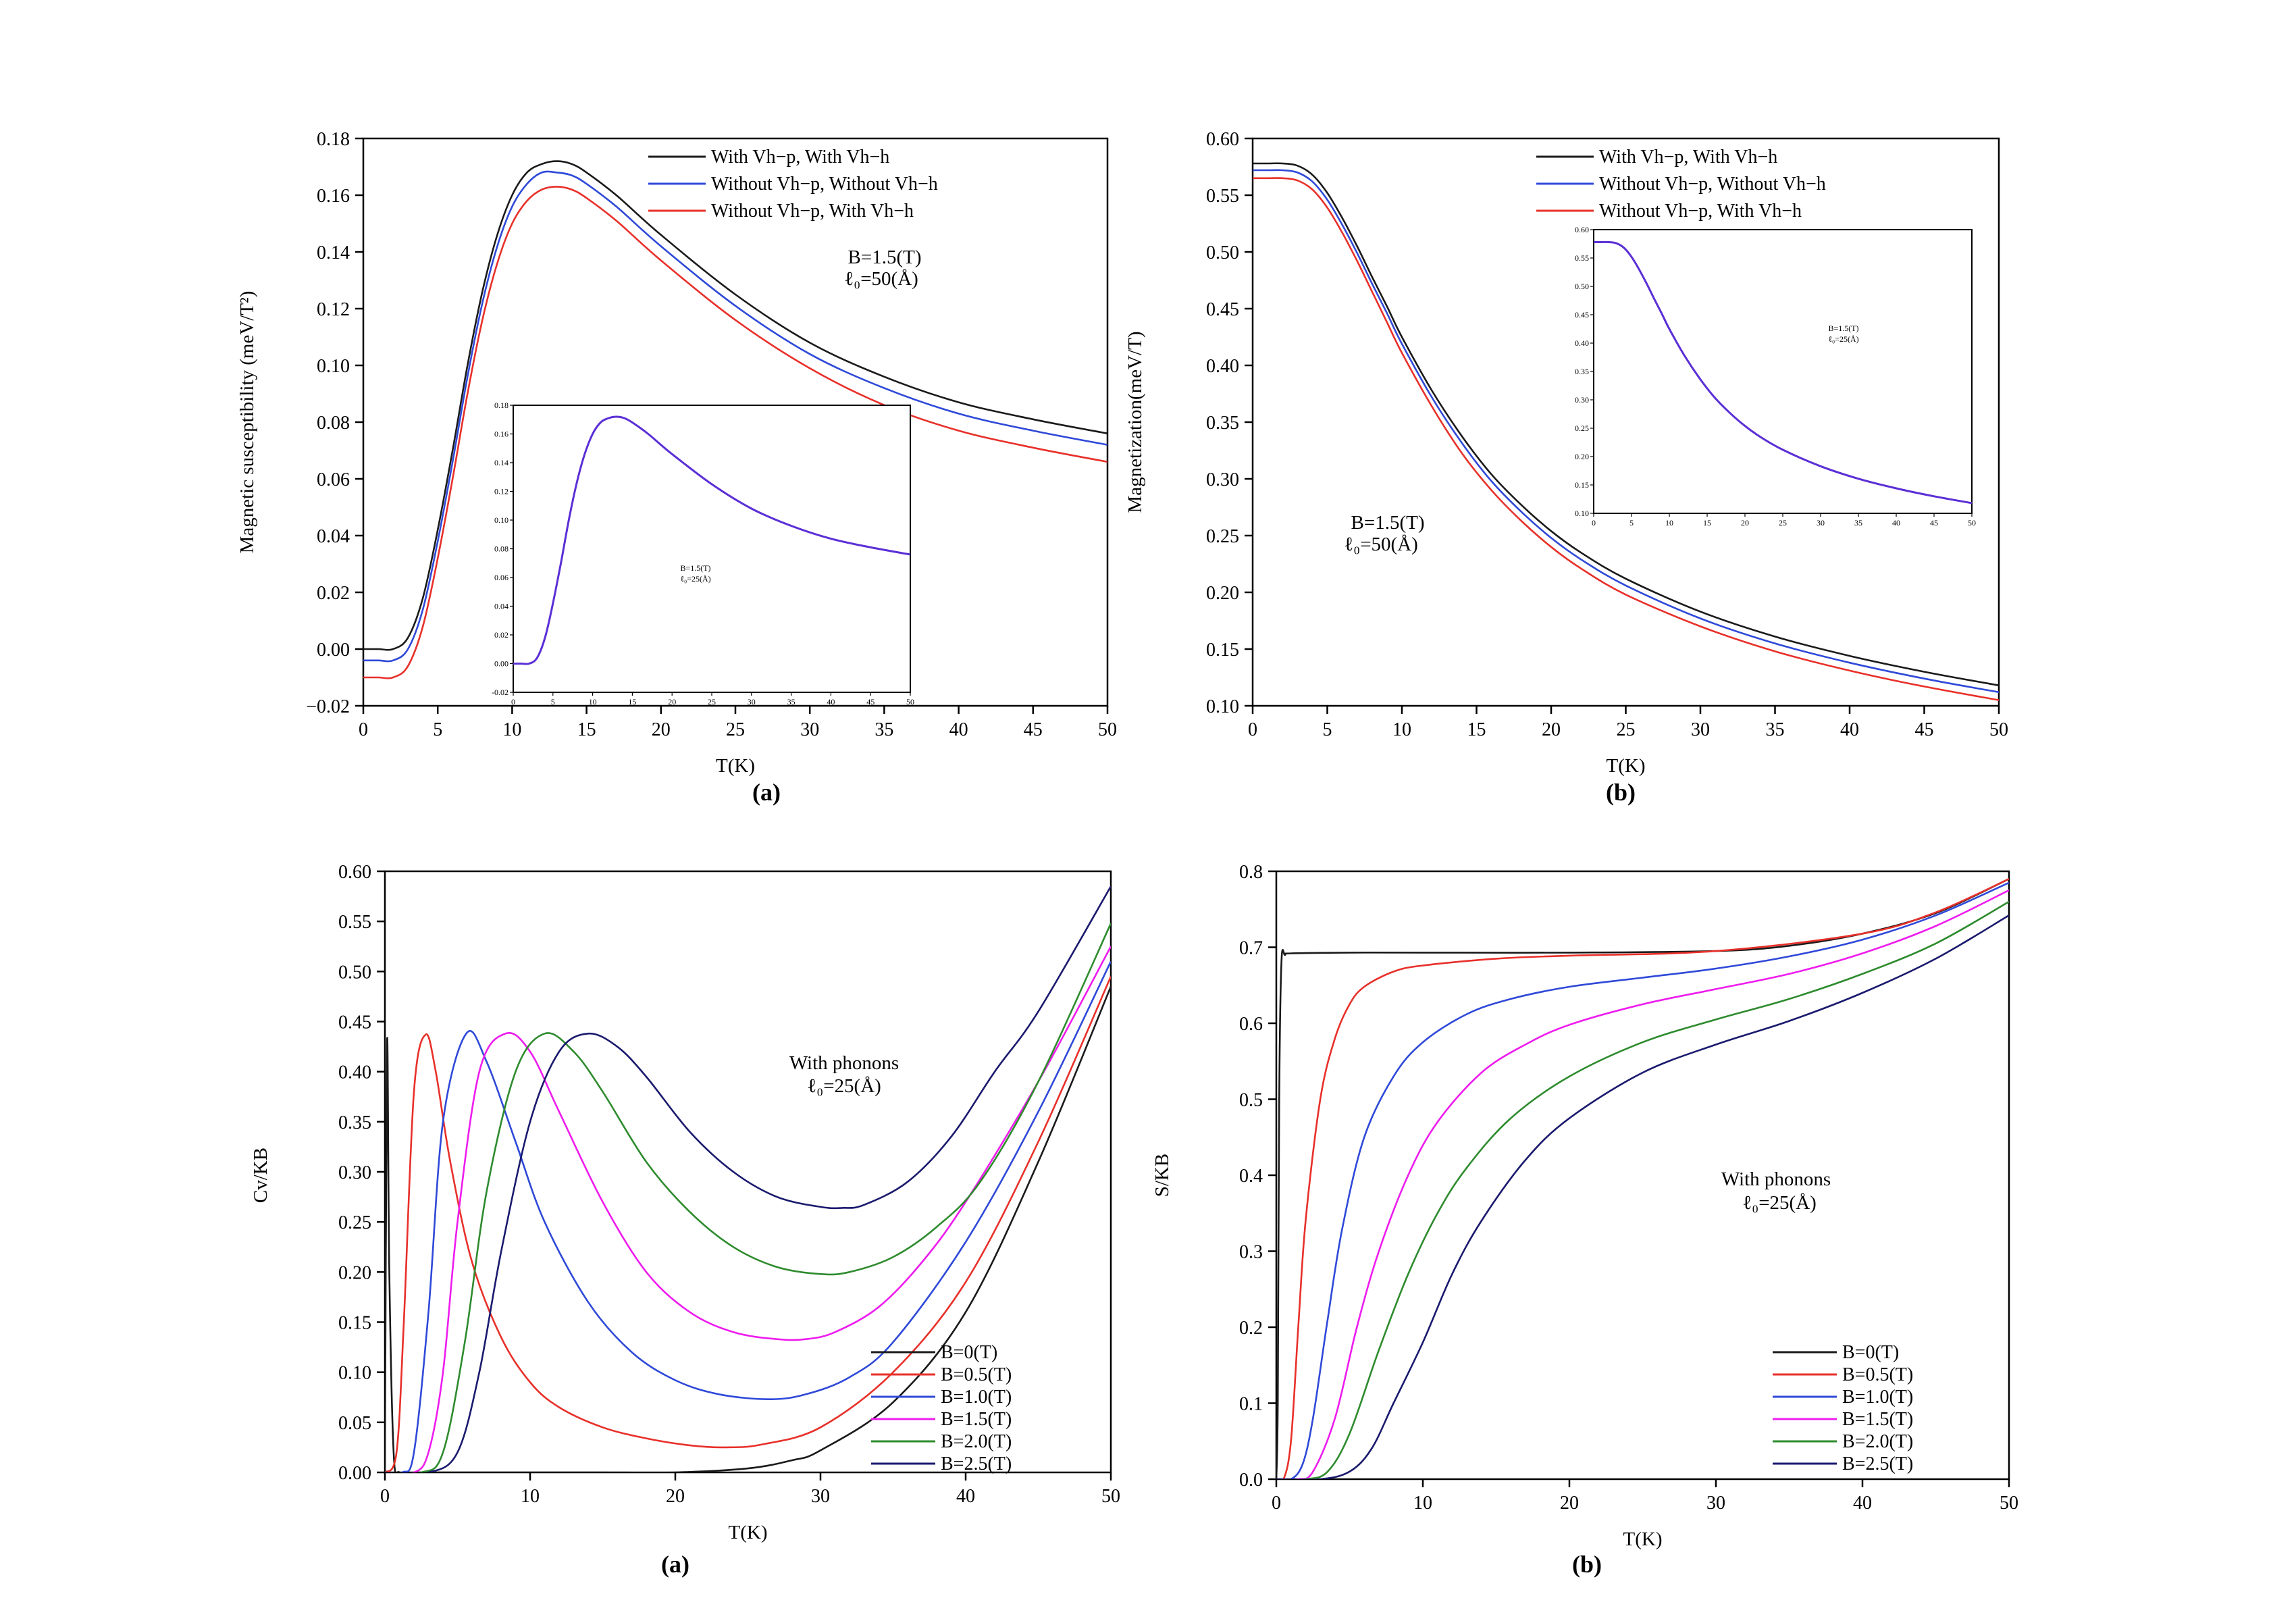 Image resolution: width=2296 pixels, height=1621 pixels. What do you see at coordinates (695, 579) in the screenshot?
I see `inset-annotation-2: ℓ₀=25(Å)` at bounding box center [695, 579].